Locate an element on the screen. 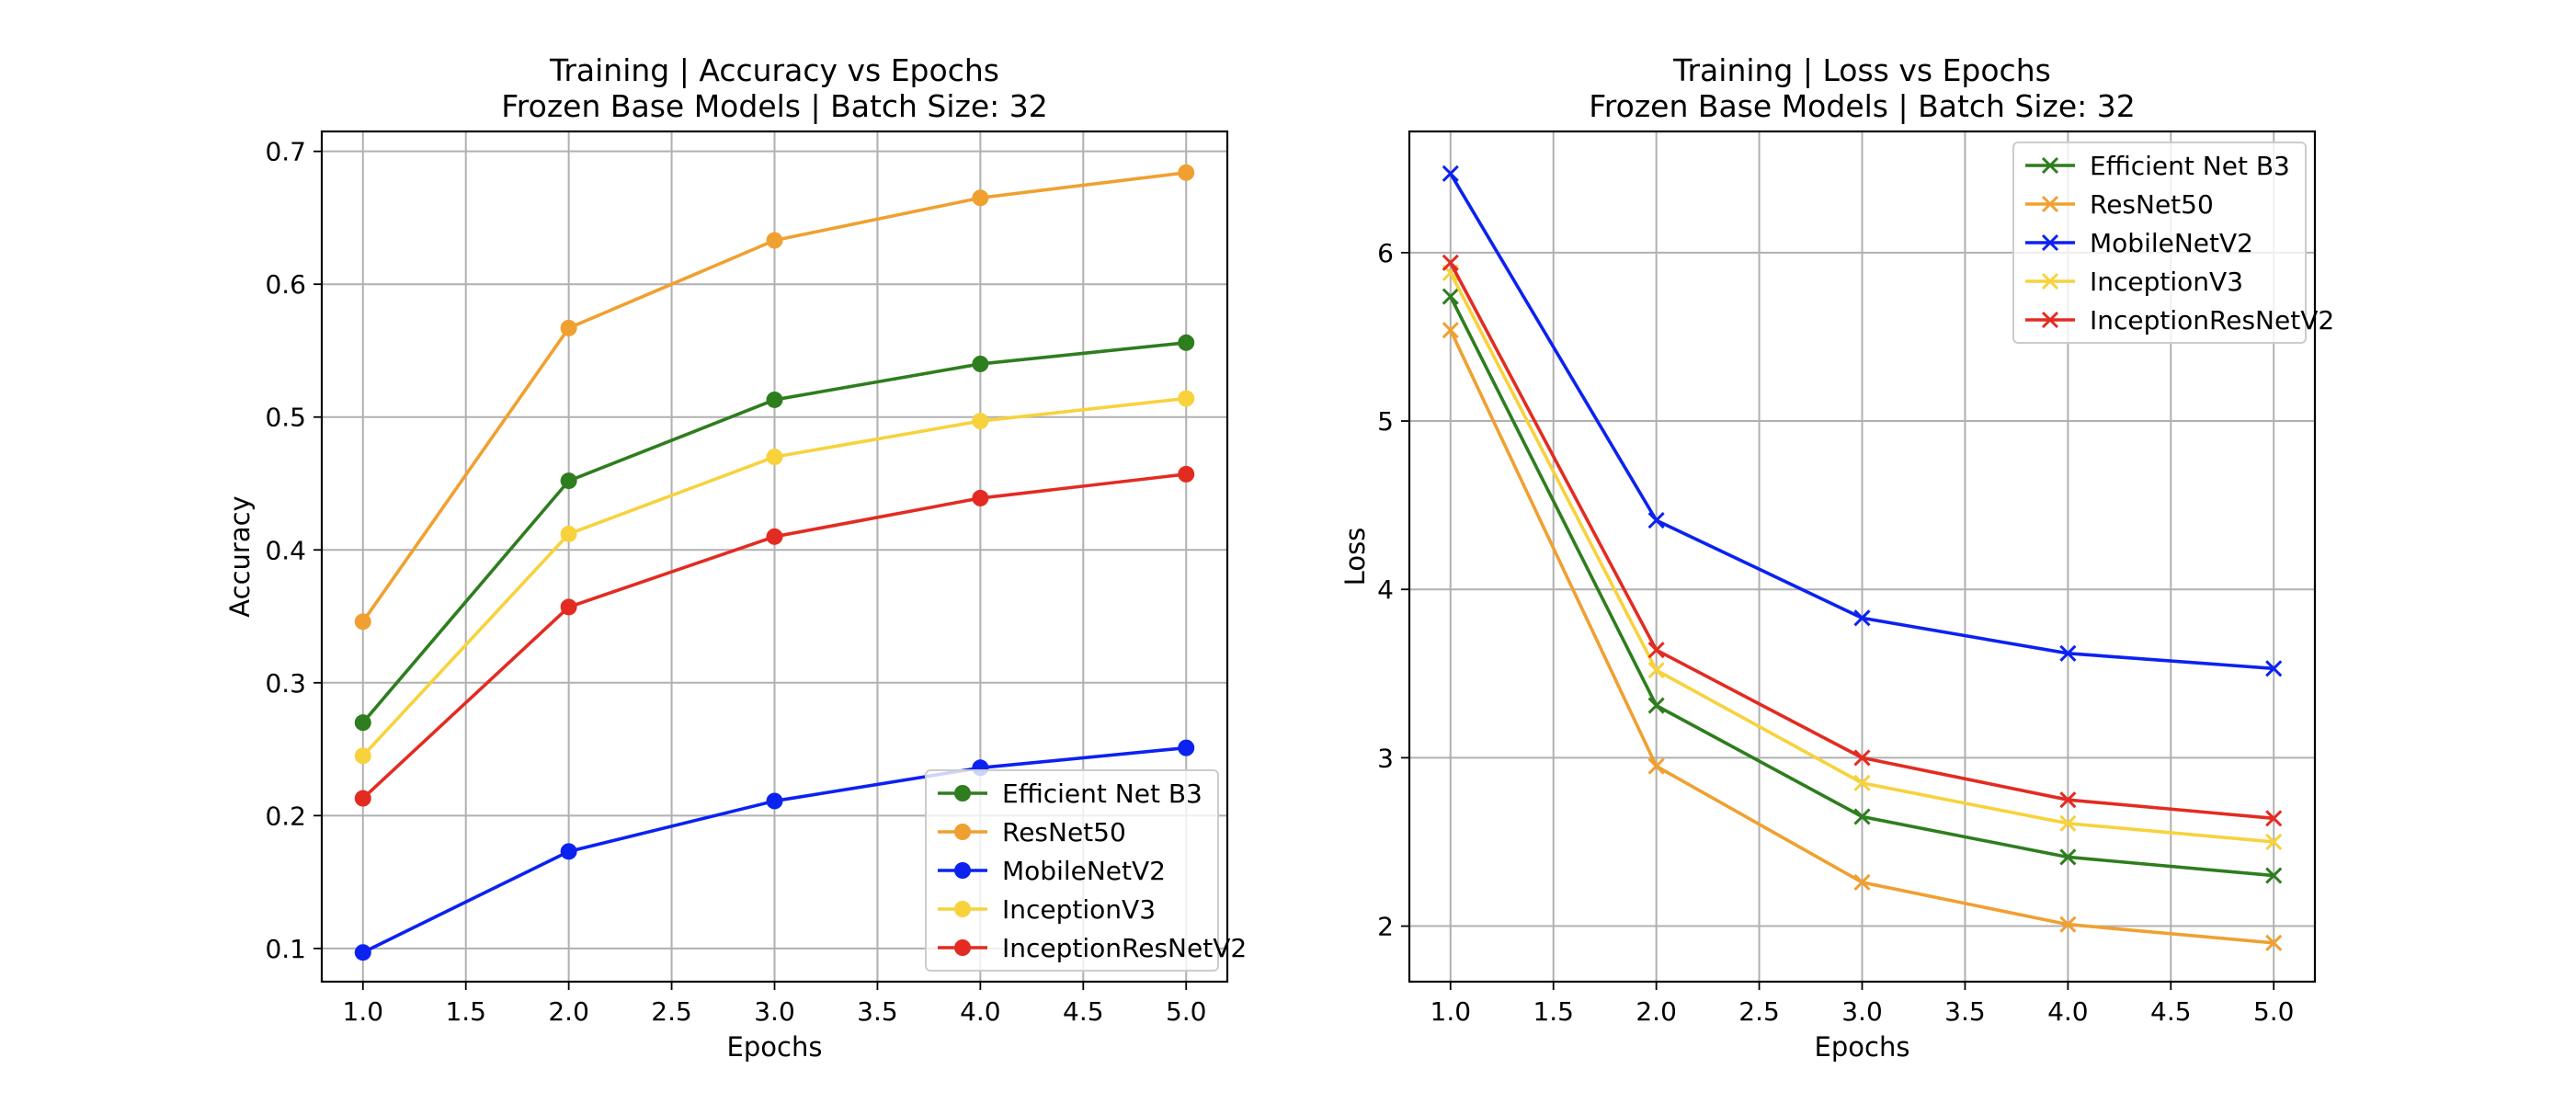  x-tick-label: 4.5 is located at coordinates (1083, 1012).